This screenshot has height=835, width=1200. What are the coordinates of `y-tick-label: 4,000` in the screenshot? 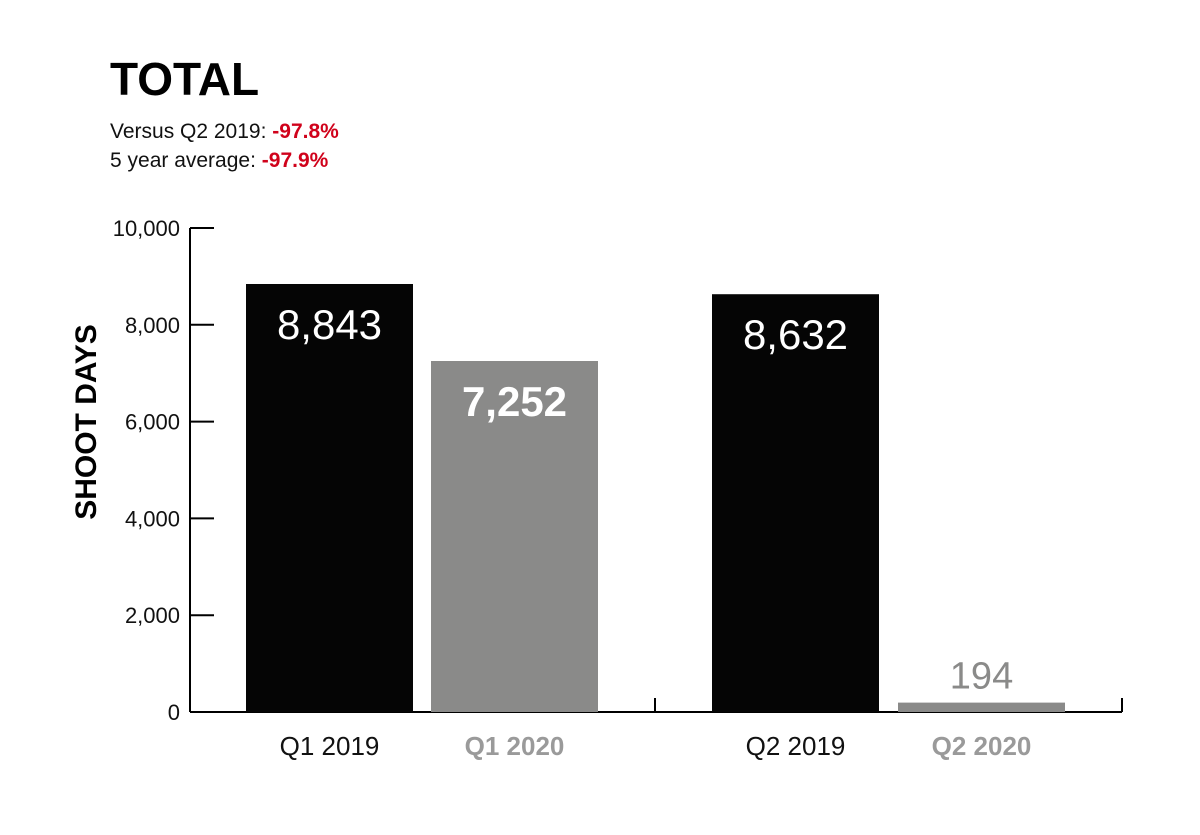 It's located at (152, 518).